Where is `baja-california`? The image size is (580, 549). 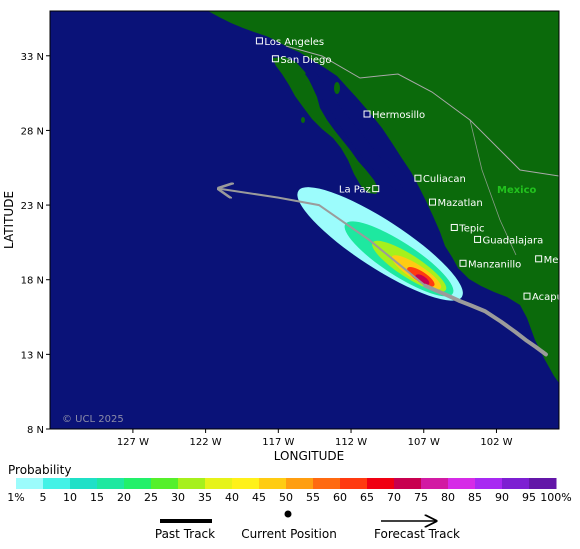
baja-california is located at coordinates (325, 125).